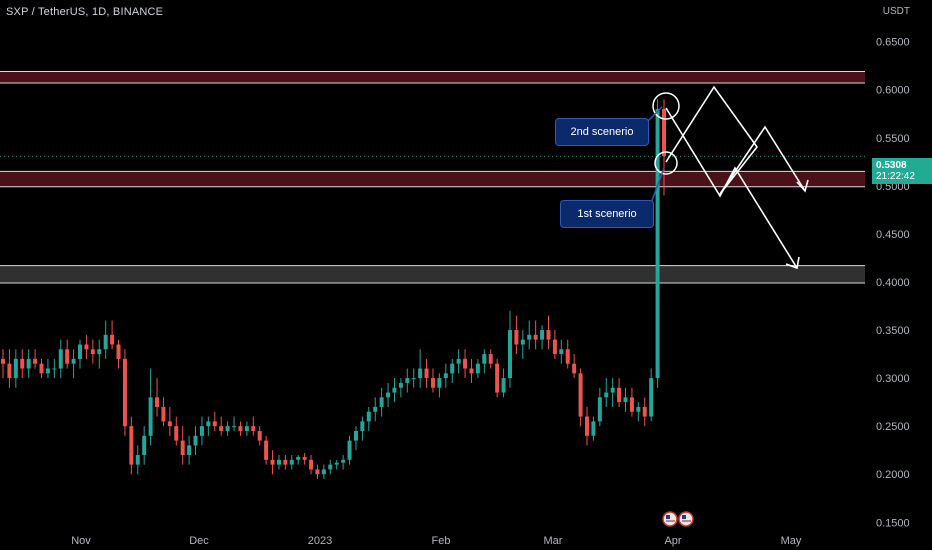 Image resolution: width=932 pixels, height=550 pixels. Describe the element at coordinates (666, 163) in the screenshot. I see `scenario-1-circle` at that location.